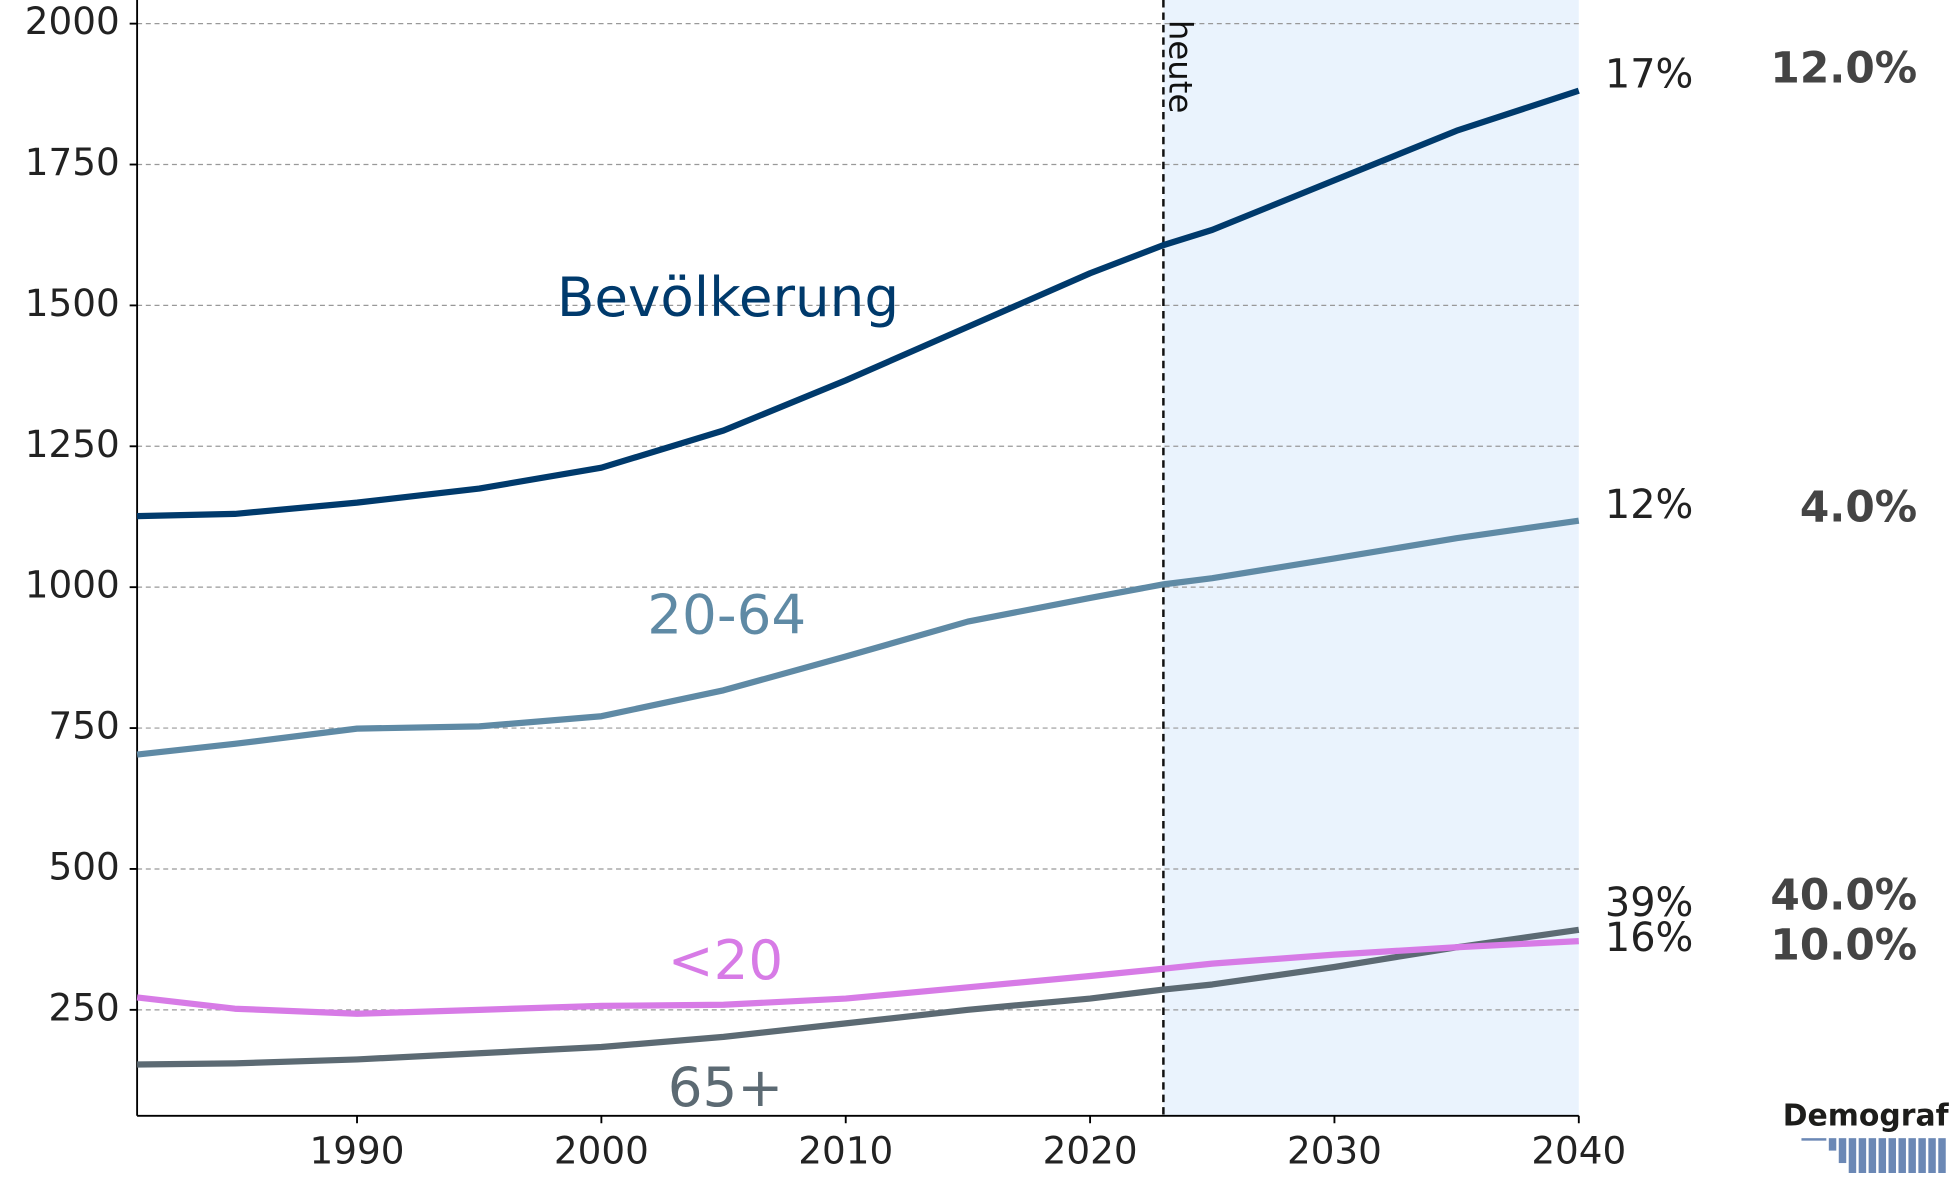  I want to click on x-tick-label: 2040, so click(1578, 1151).